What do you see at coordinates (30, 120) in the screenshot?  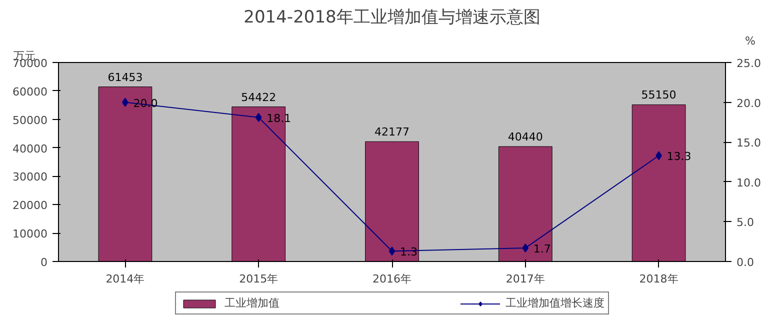 I see `y-tick-label: 50000` at bounding box center [30, 120].